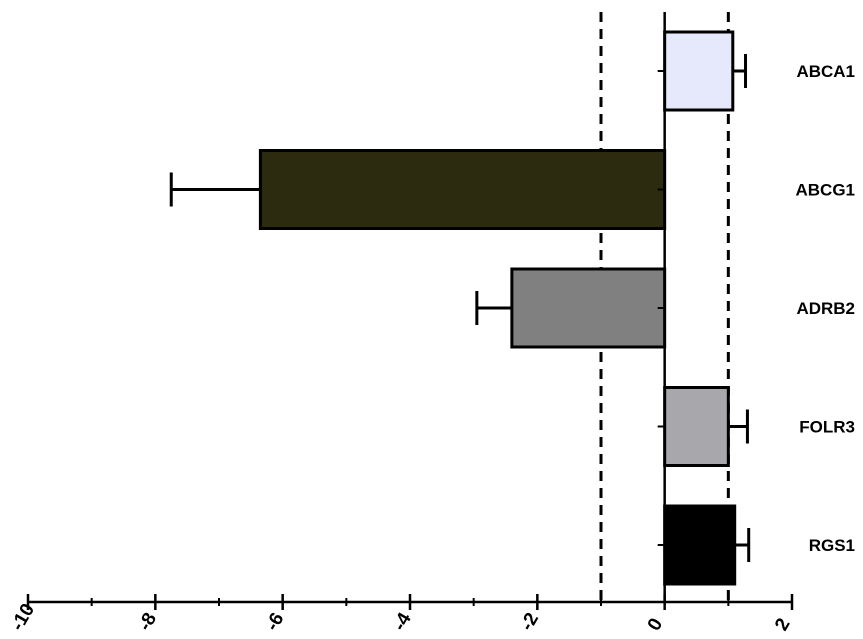 This screenshot has height=639, width=863. I want to click on x-tick-label-5: 0, so click(655, 625).